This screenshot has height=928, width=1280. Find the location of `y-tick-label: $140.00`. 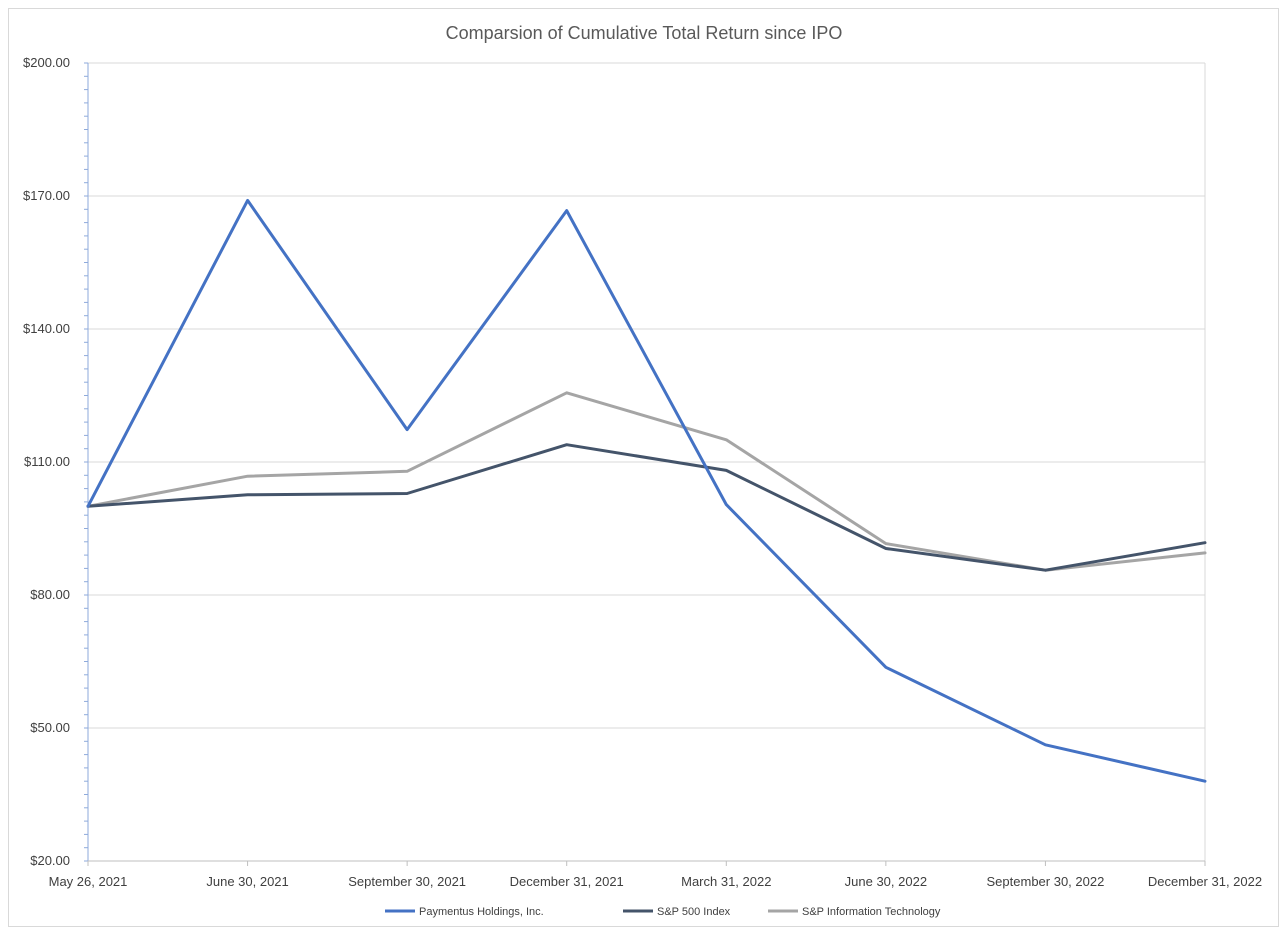

y-tick-label: $140.00 is located at coordinates (46, 328).